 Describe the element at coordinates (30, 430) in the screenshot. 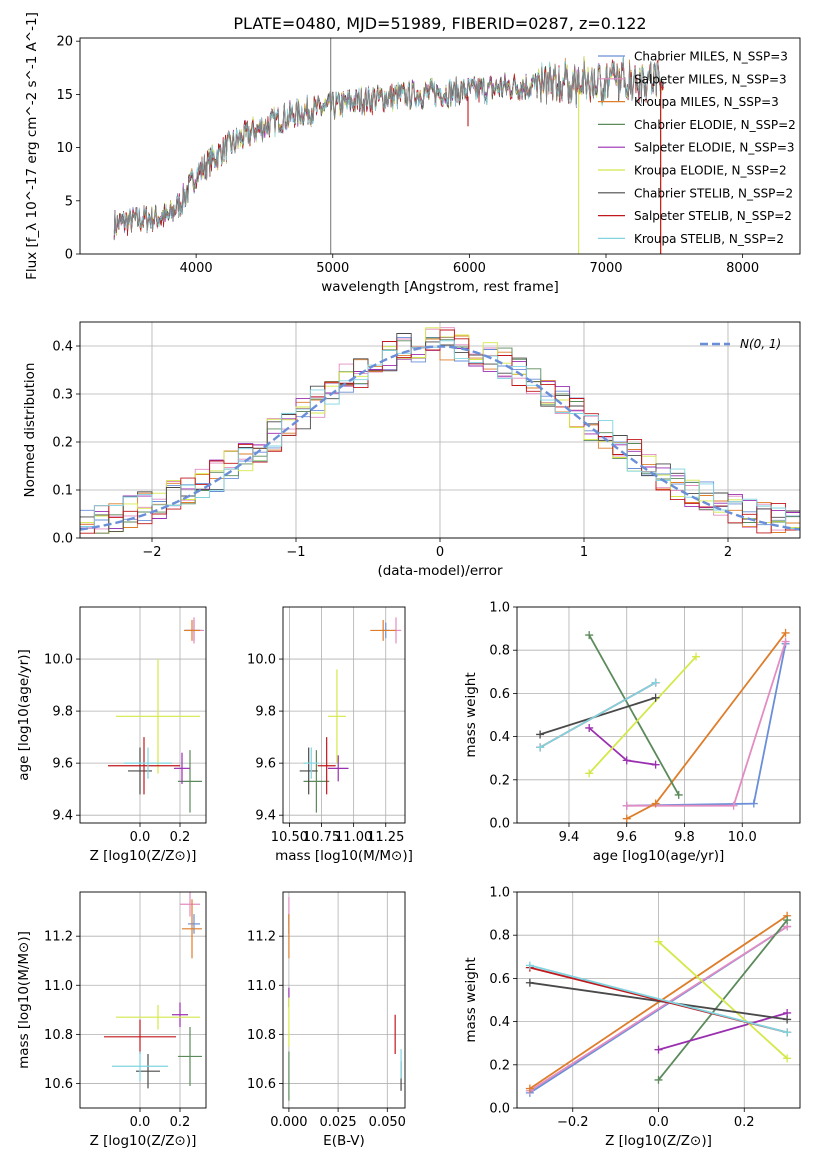

I see `y-axis-label: Normed distribution` at that location.